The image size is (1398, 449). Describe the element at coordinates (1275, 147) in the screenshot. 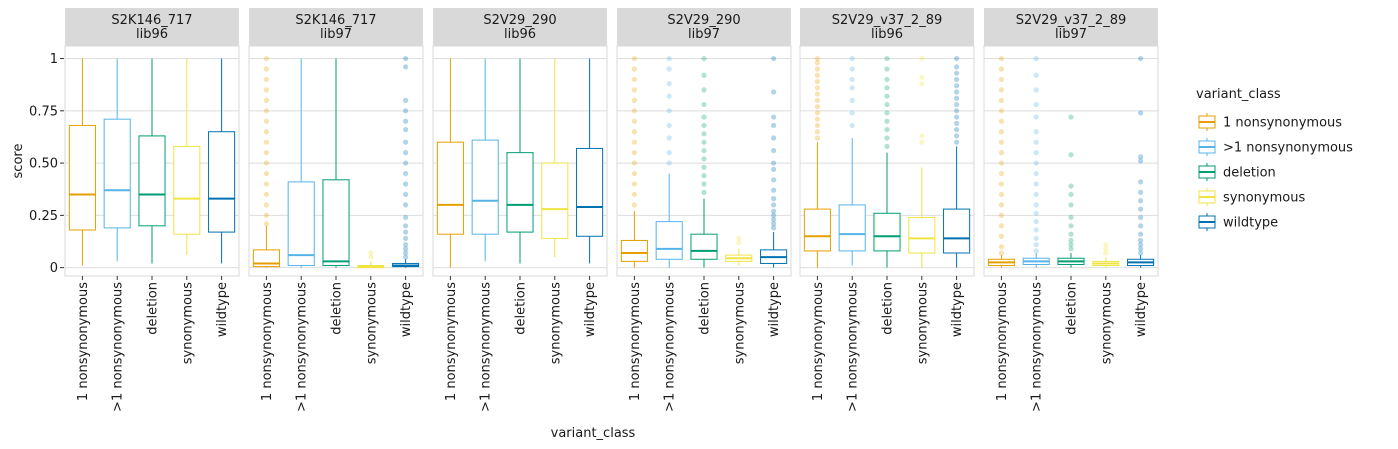

I see `legend-item-gt1-nonsynonymous: >1 nonsynonymous` at that location.